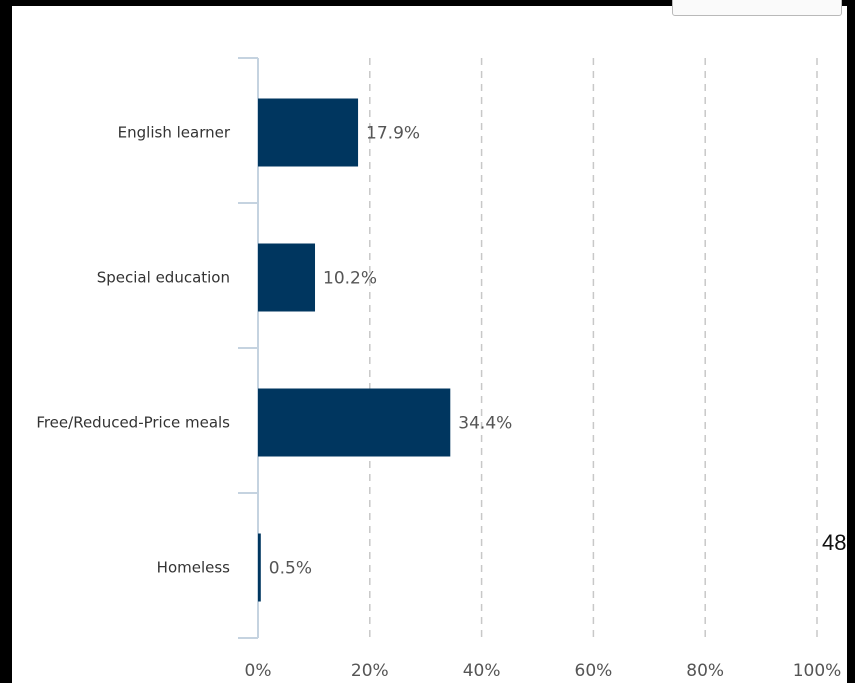 Image resolution: width=855 pixels, height=683 pixels. Describe the element at coordinates (133, 423) in the screenshot. I see `category-label-2: Free/Reduced-Price meals` at that location.